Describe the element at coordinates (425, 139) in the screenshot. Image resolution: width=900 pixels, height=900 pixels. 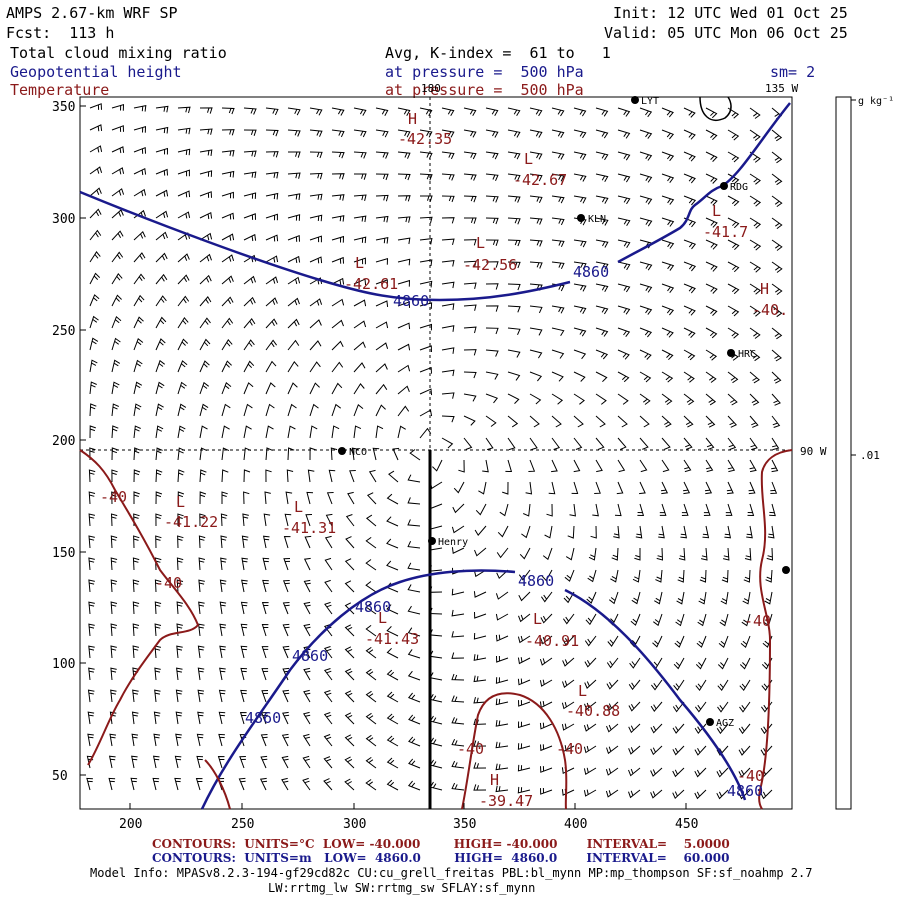
I see `temp-extremum-value: -42.35` at that location.